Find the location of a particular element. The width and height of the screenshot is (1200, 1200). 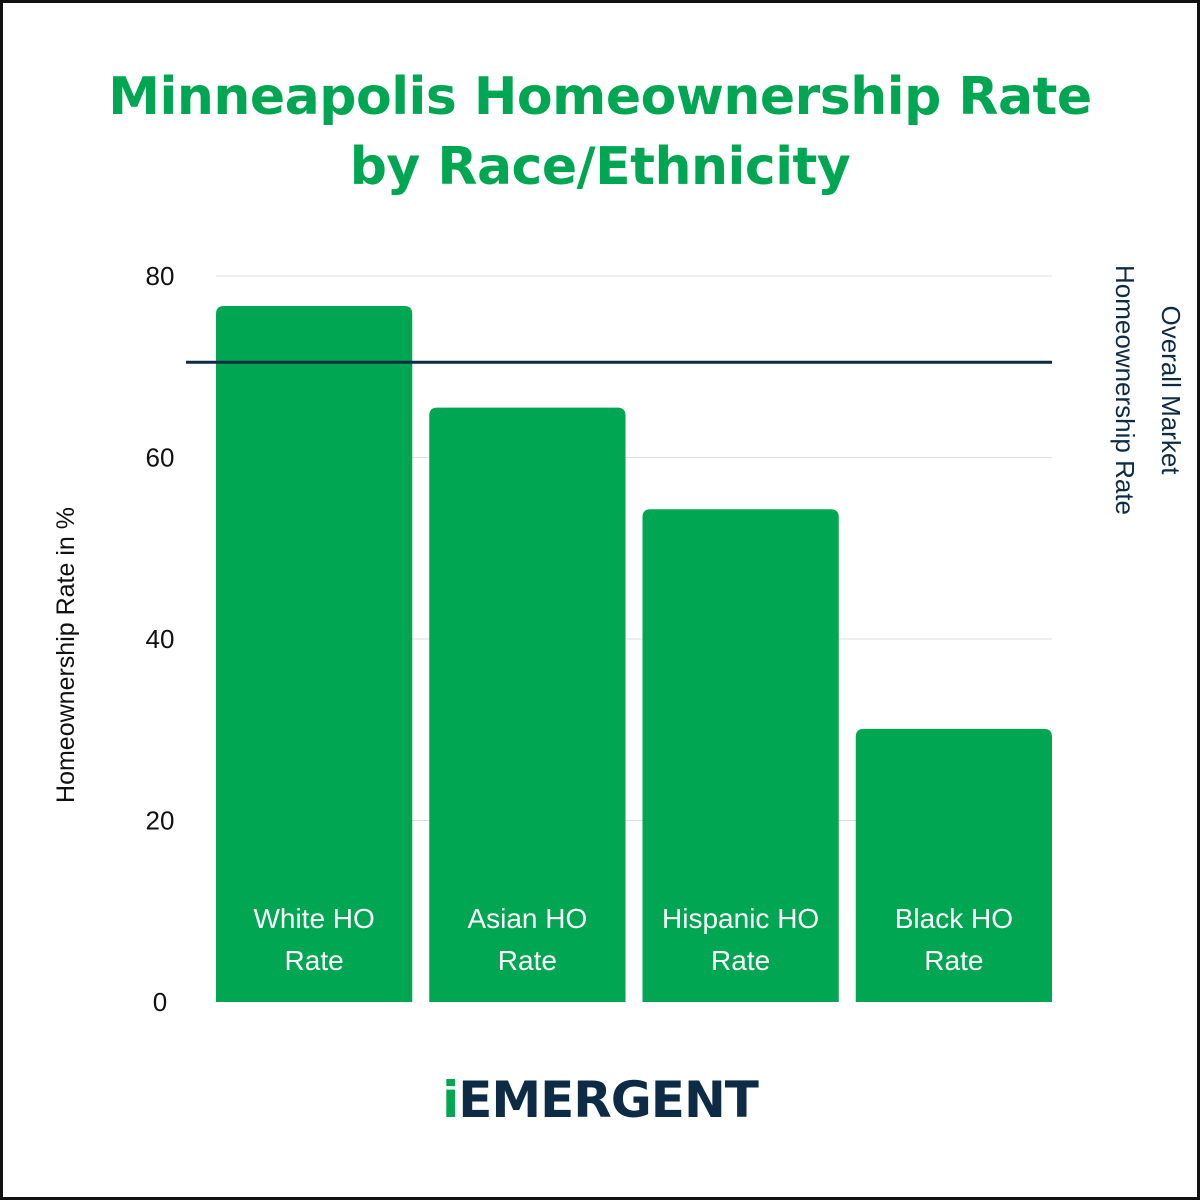

category-label-line: Hispanic HO is located at coordinates (740, 918).